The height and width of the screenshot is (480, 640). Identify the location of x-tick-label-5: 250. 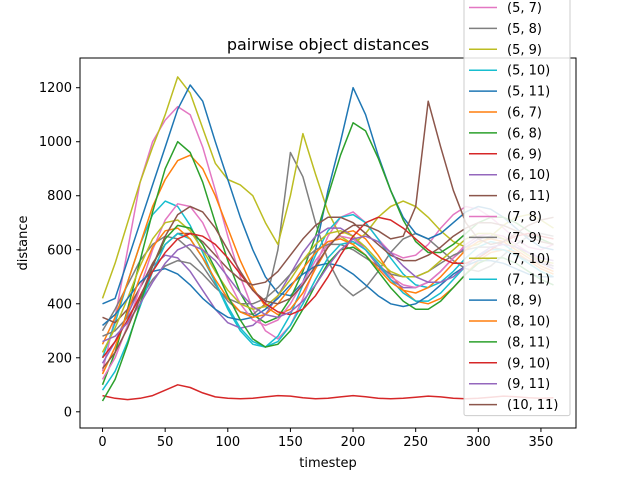
(415, 442).